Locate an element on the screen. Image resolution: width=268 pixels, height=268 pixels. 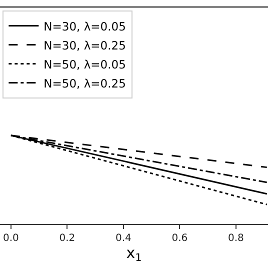
x-tick-label: 0.8 is located at coordinates (236, 238).